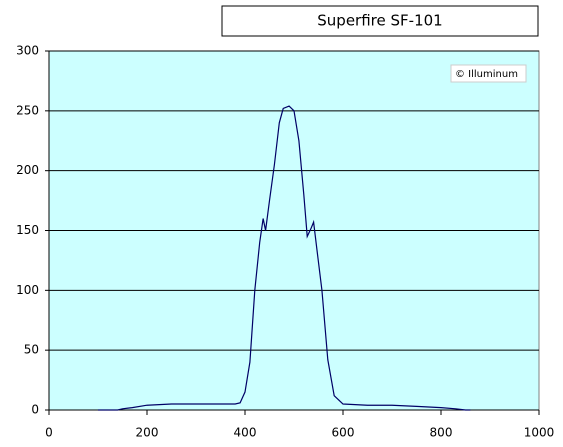 This screenshot has width=563, height=447. What do you see at coordinates (539, 433) in the screenshot?
I see `x-tick-label: 1000` at bounding box center [539, 433].